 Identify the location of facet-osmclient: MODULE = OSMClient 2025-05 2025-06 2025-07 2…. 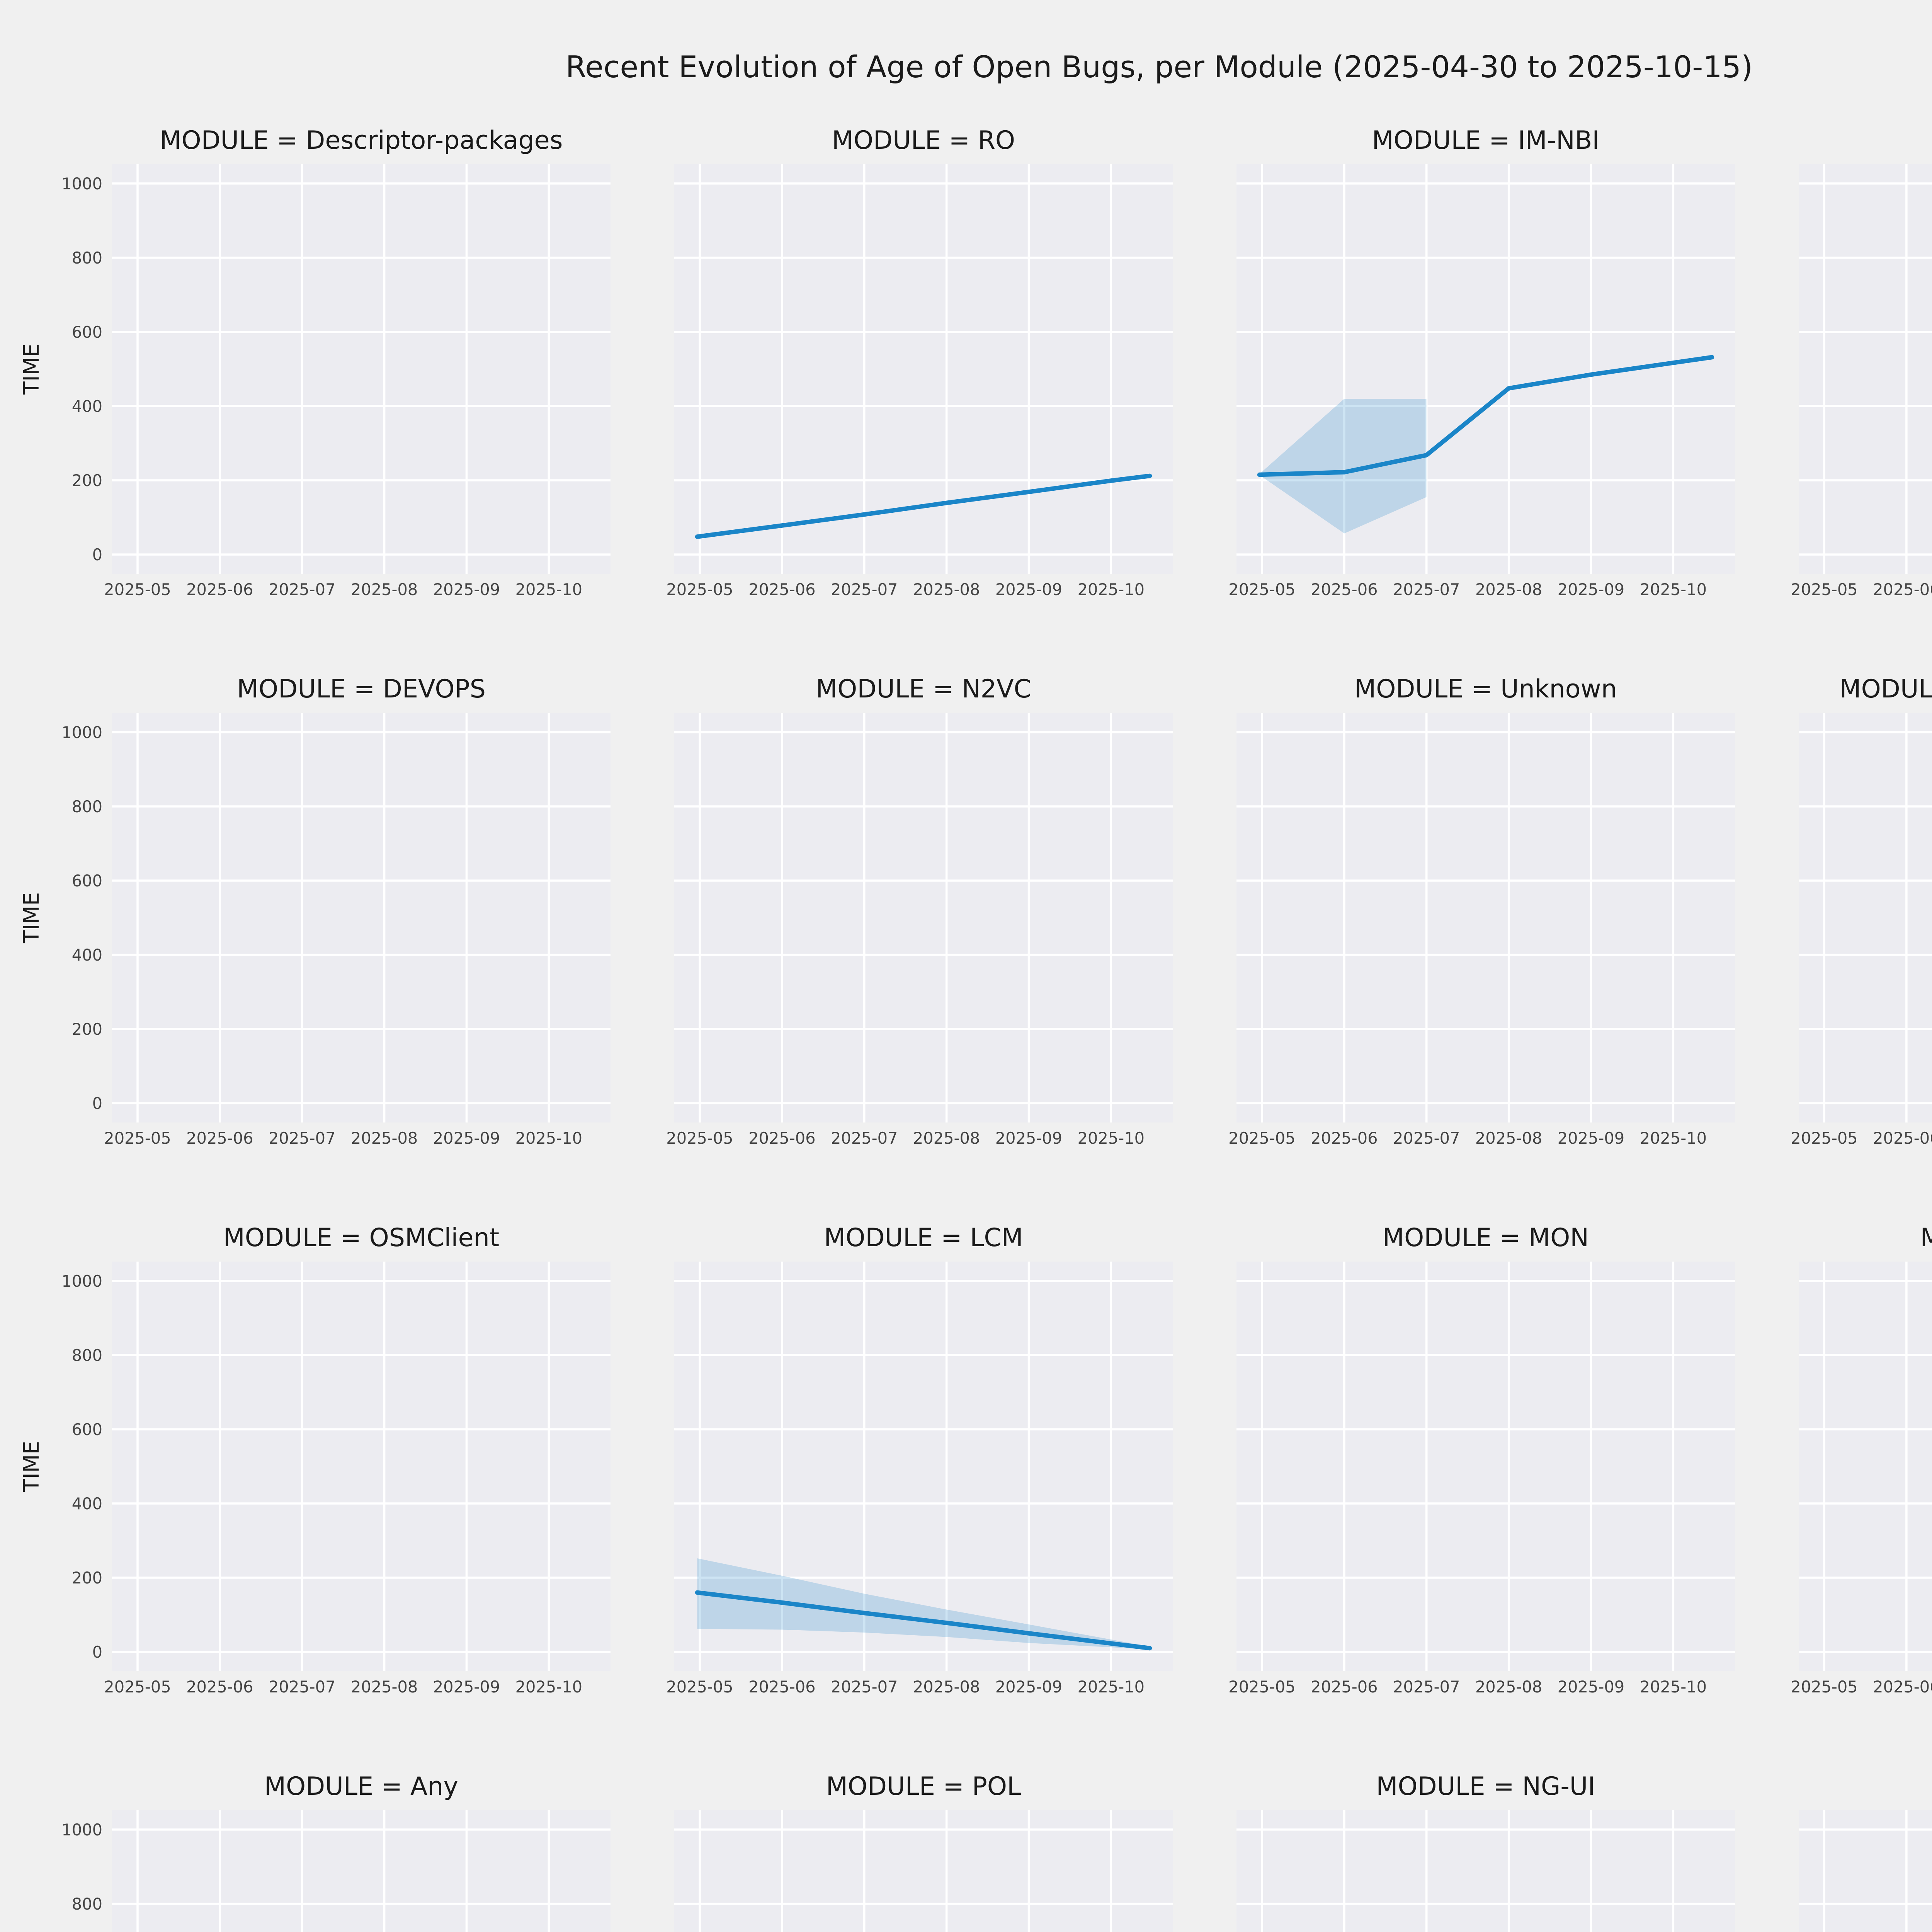
(315, 1462).